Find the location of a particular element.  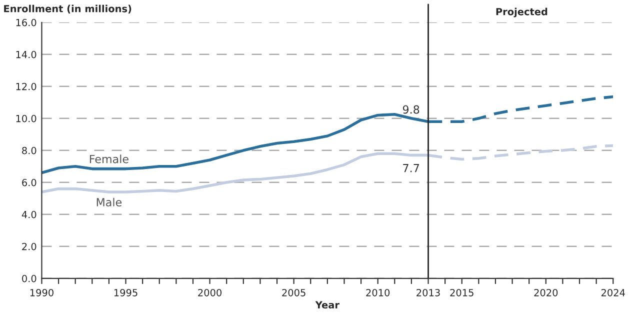

annotation: 9.8 is located at coordinates (411, 109).